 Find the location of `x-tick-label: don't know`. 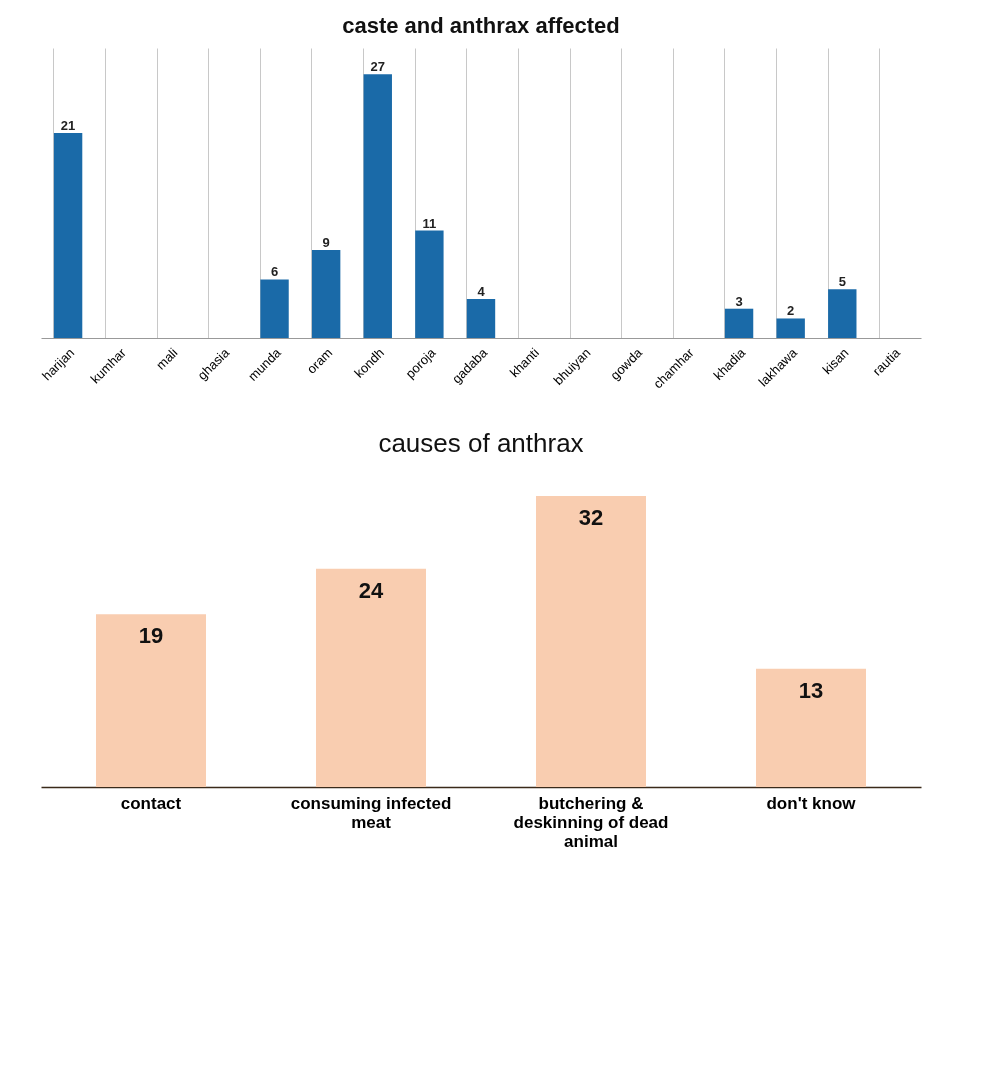

x-tick-label: don't know is located at coordinates (811, 803).